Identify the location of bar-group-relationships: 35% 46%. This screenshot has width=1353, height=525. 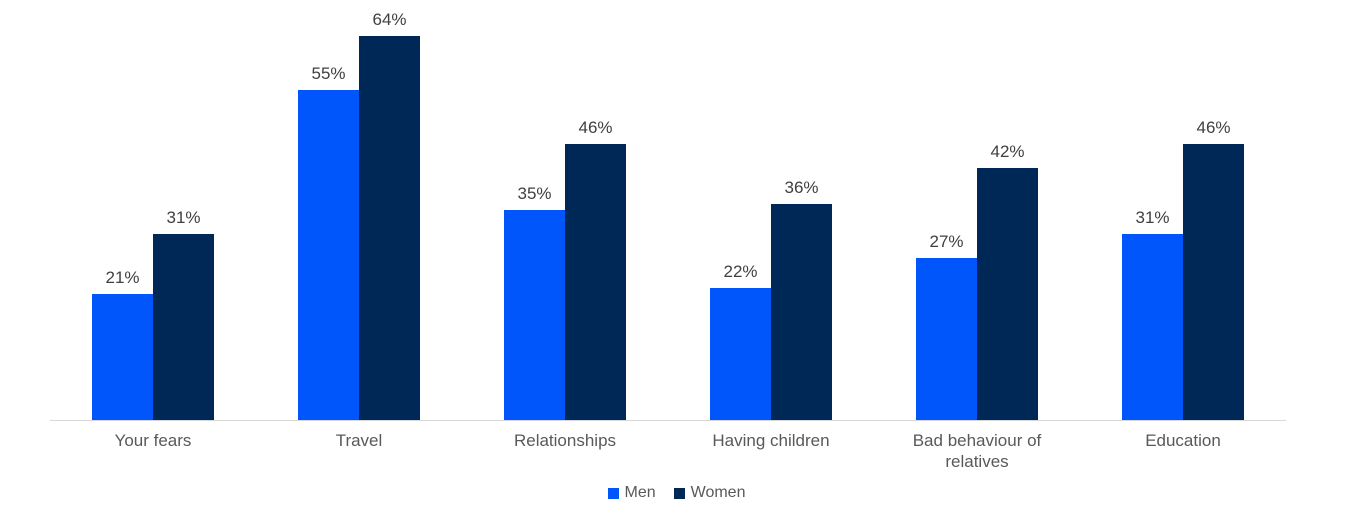
(565, 210).